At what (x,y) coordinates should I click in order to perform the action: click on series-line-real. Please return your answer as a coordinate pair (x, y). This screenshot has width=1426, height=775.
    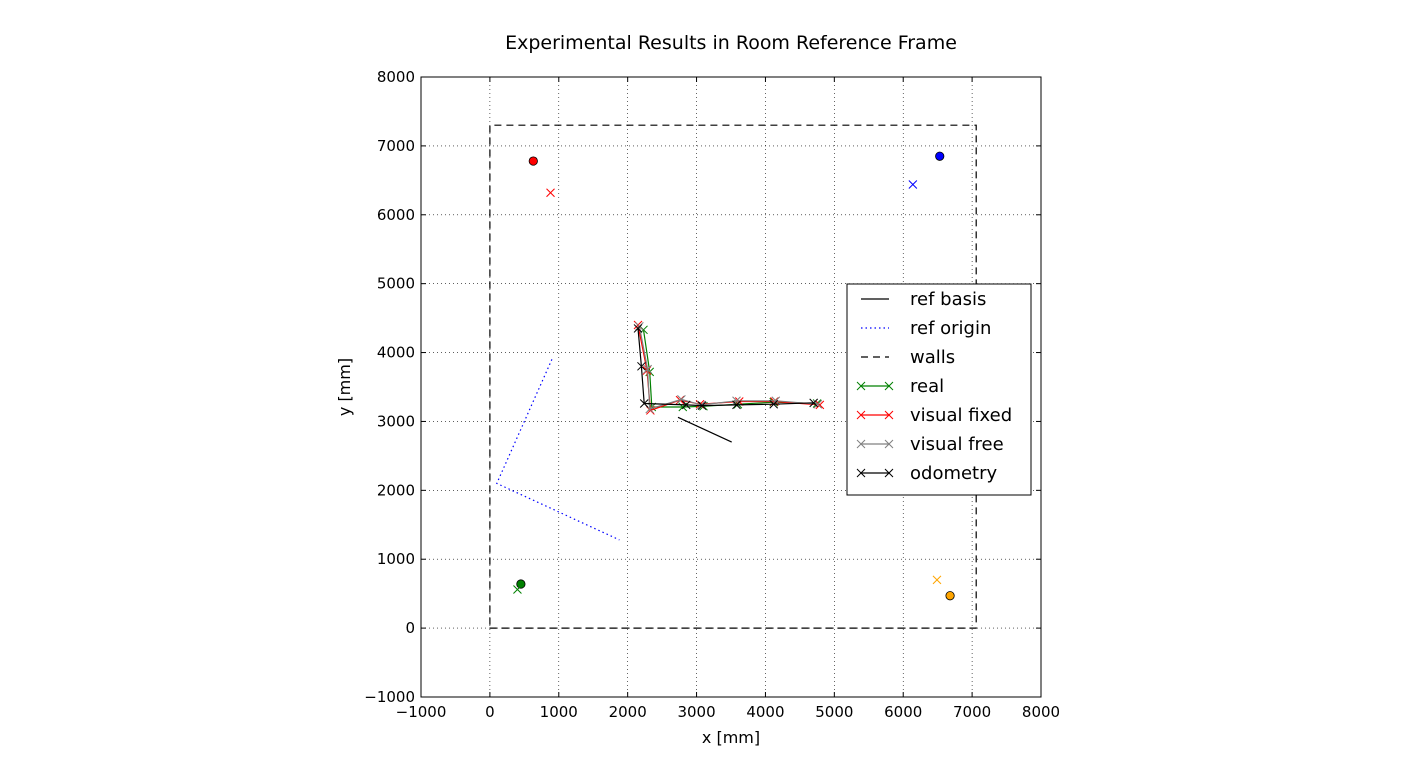
    Looking at the image, I should click on (730, 368).